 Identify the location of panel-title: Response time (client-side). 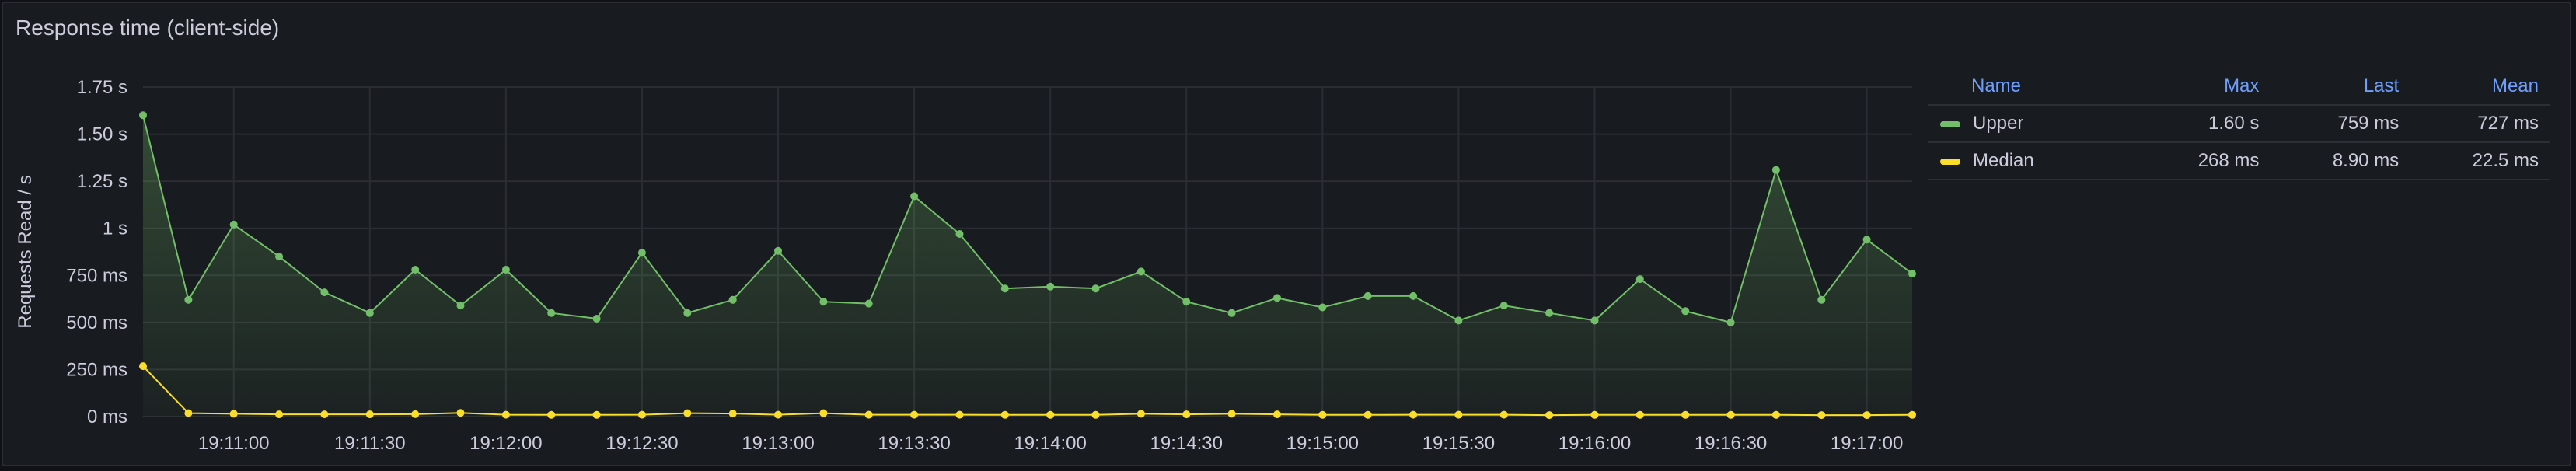
(148, 28).